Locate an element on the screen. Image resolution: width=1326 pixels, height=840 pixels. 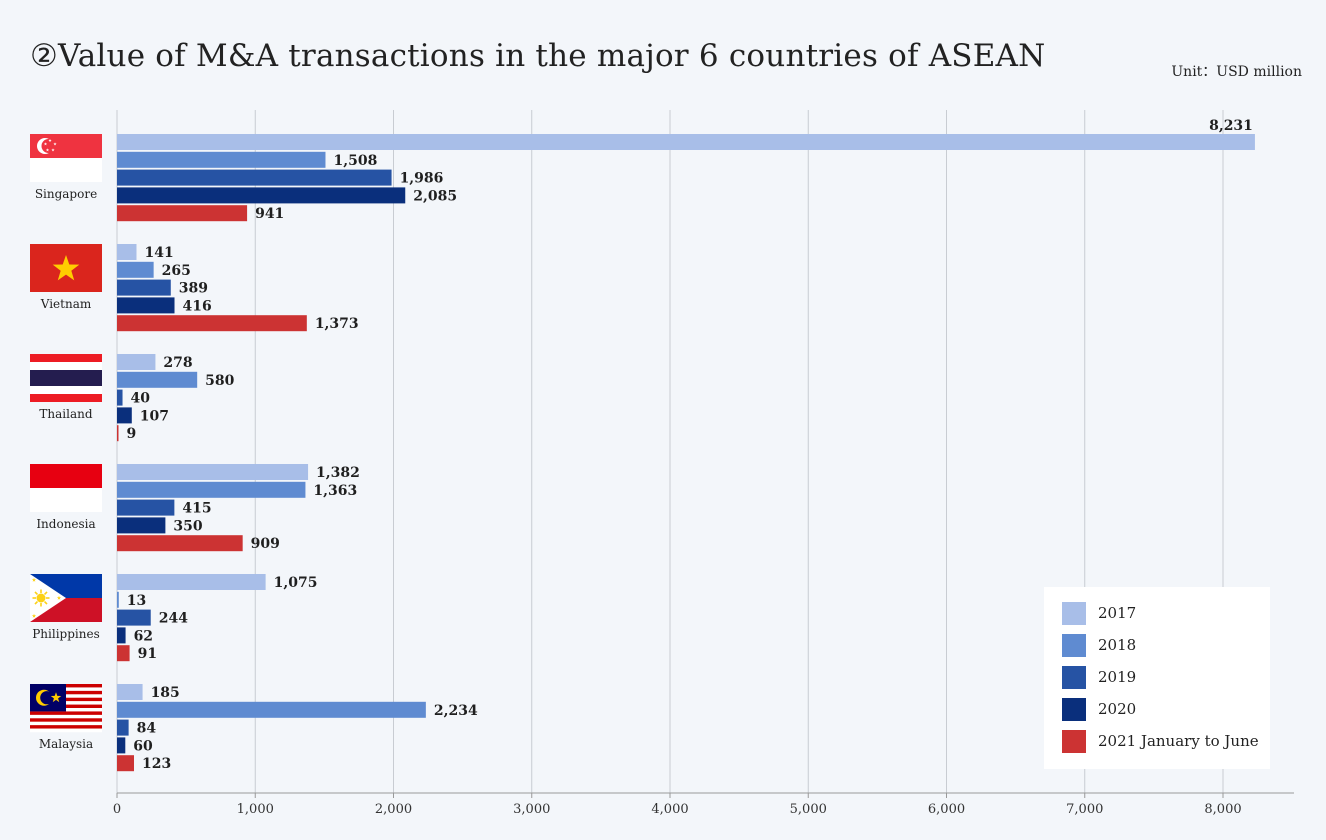
singapore-flag-icon is located at coordinates (66, 158).